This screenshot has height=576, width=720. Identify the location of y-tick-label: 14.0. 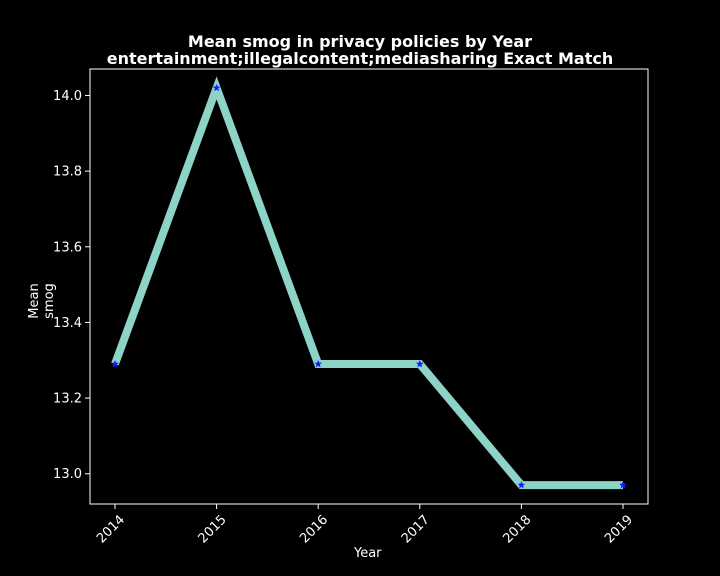
(67, 96).